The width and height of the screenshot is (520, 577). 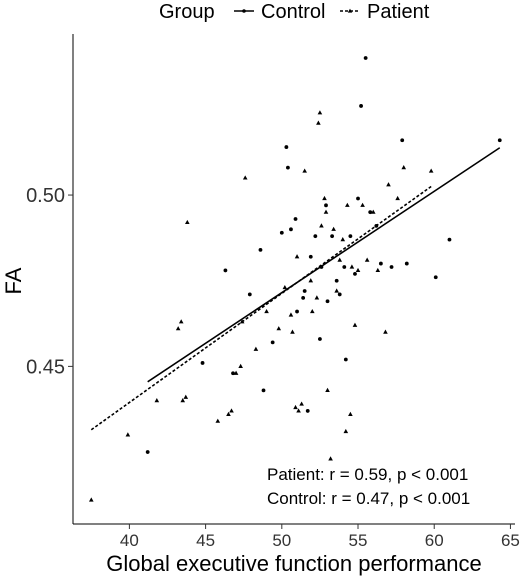 What do you see at coordinates (205, 540) in the screenshot?
I see `x-tick-label: 45` at bounding box center [205, 540].